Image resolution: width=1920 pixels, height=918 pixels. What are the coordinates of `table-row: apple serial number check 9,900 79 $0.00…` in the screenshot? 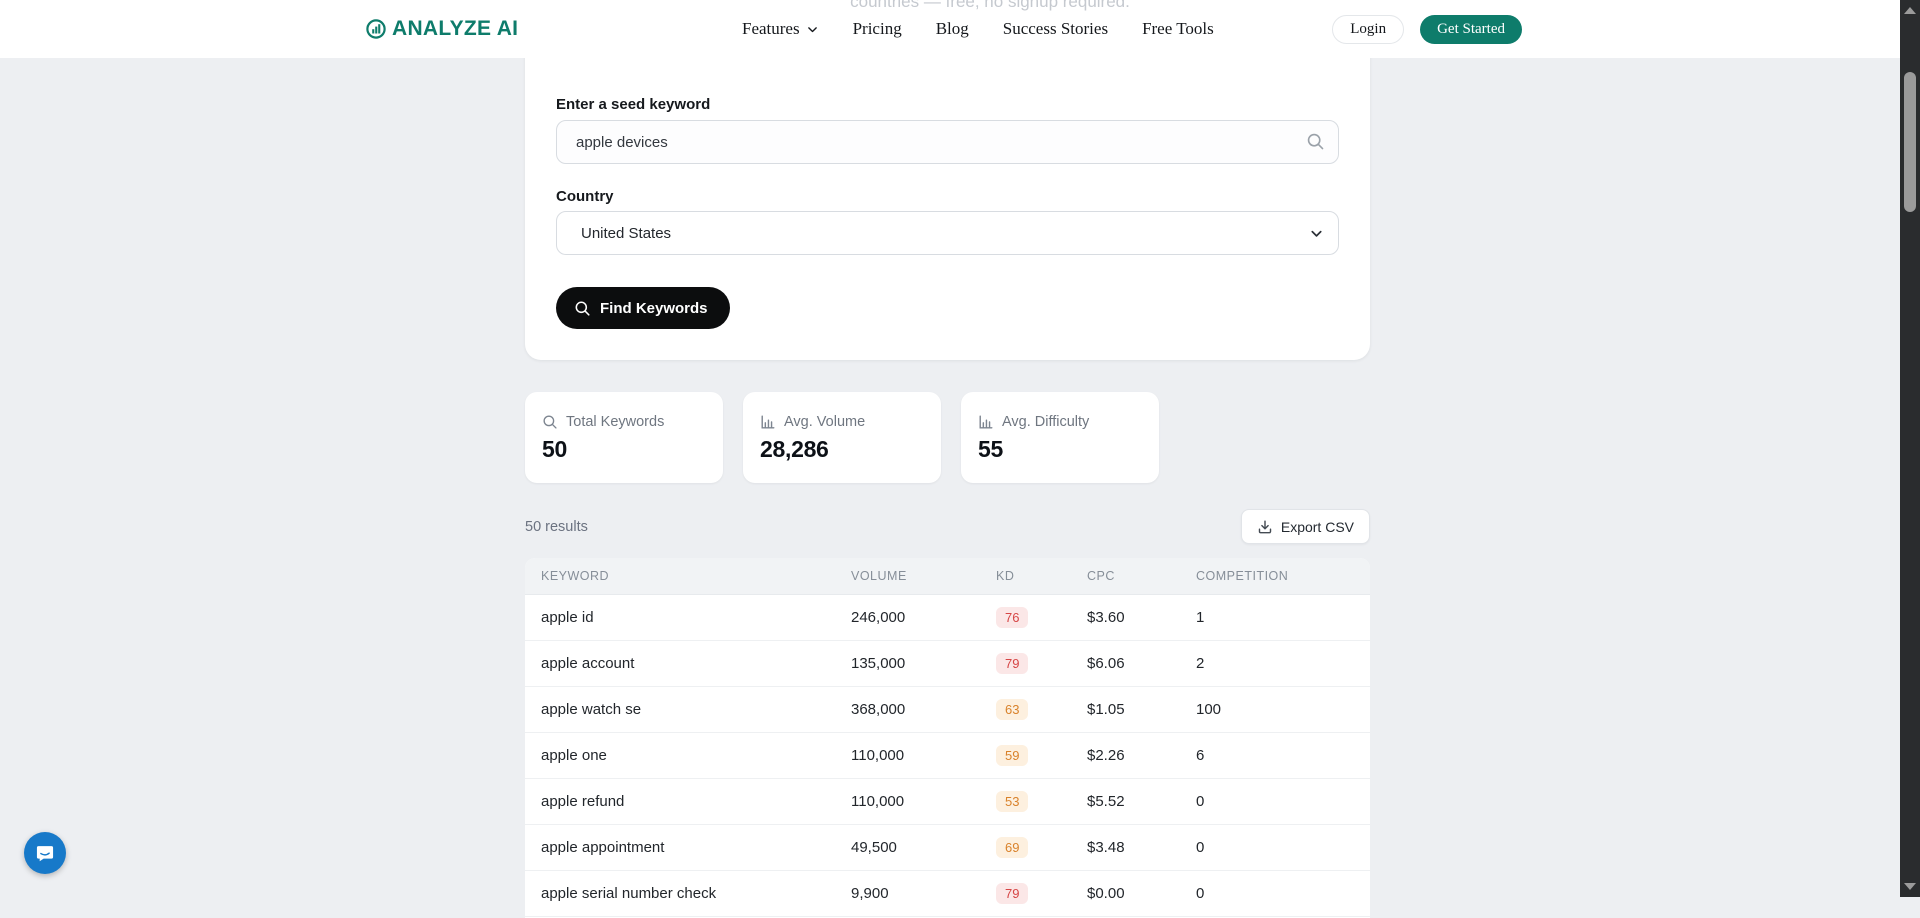 It's located at (947, 894).